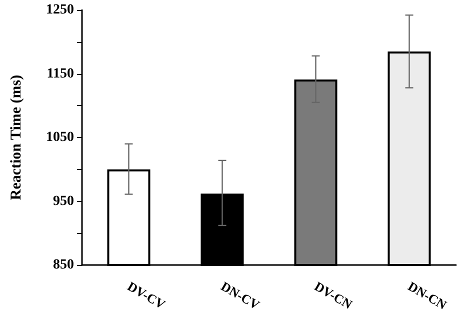 This screenshot has height=325, width=474. What do you see at coordinates (60, 74) in the screenshot?
I see `y-tick-label: 1150` at bounding box center [60, 74].